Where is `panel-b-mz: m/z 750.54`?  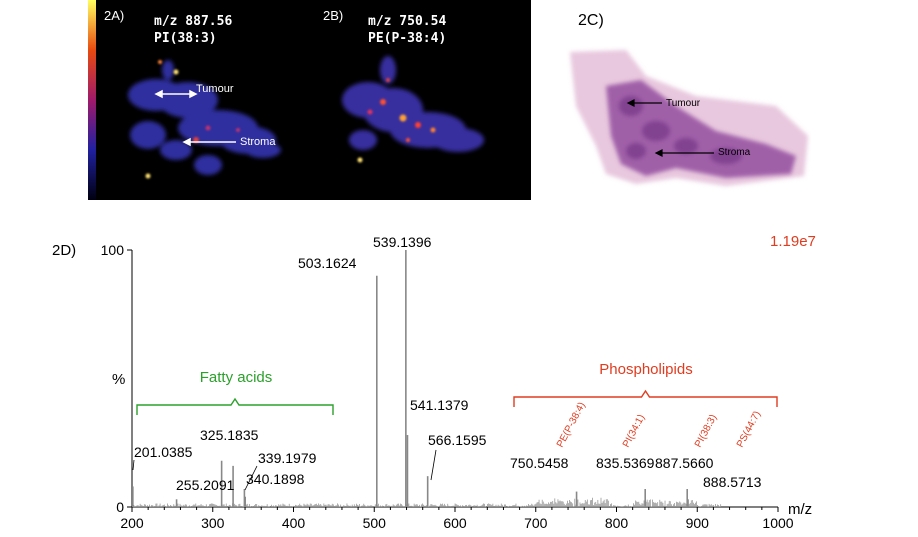
panel-b-mz: m/z 750.54 is located at coordinates (407, 21).